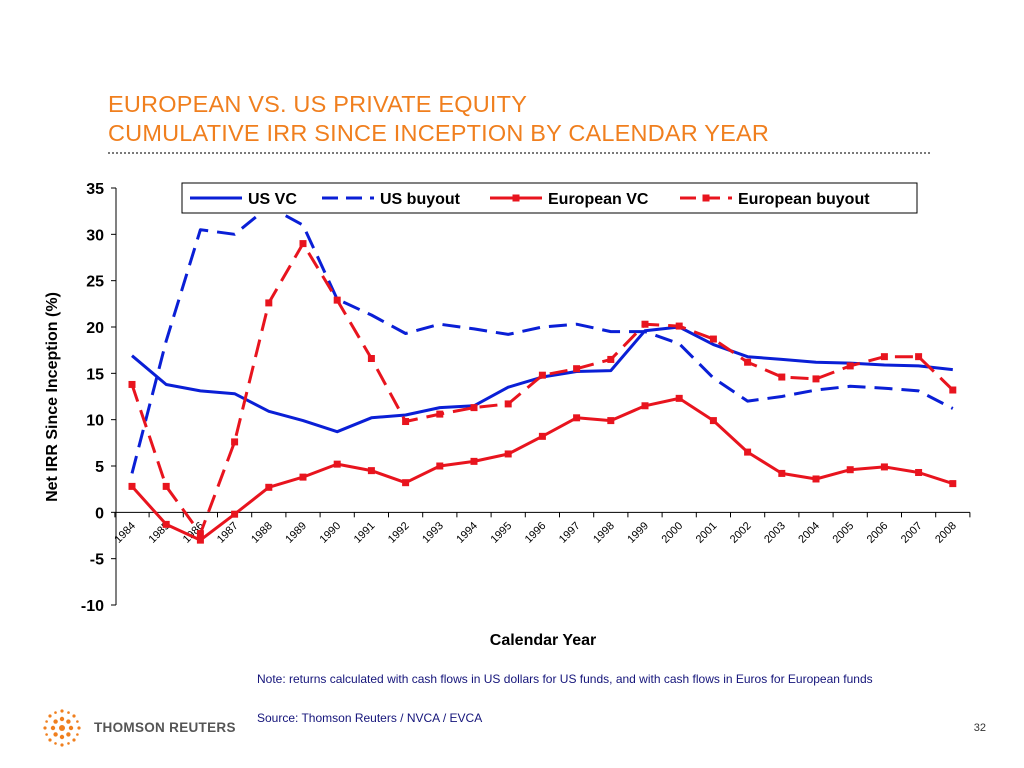 This screenshot has width=1024, height=768. I want to click on x-tick-label: 1993, so click(433, 533).